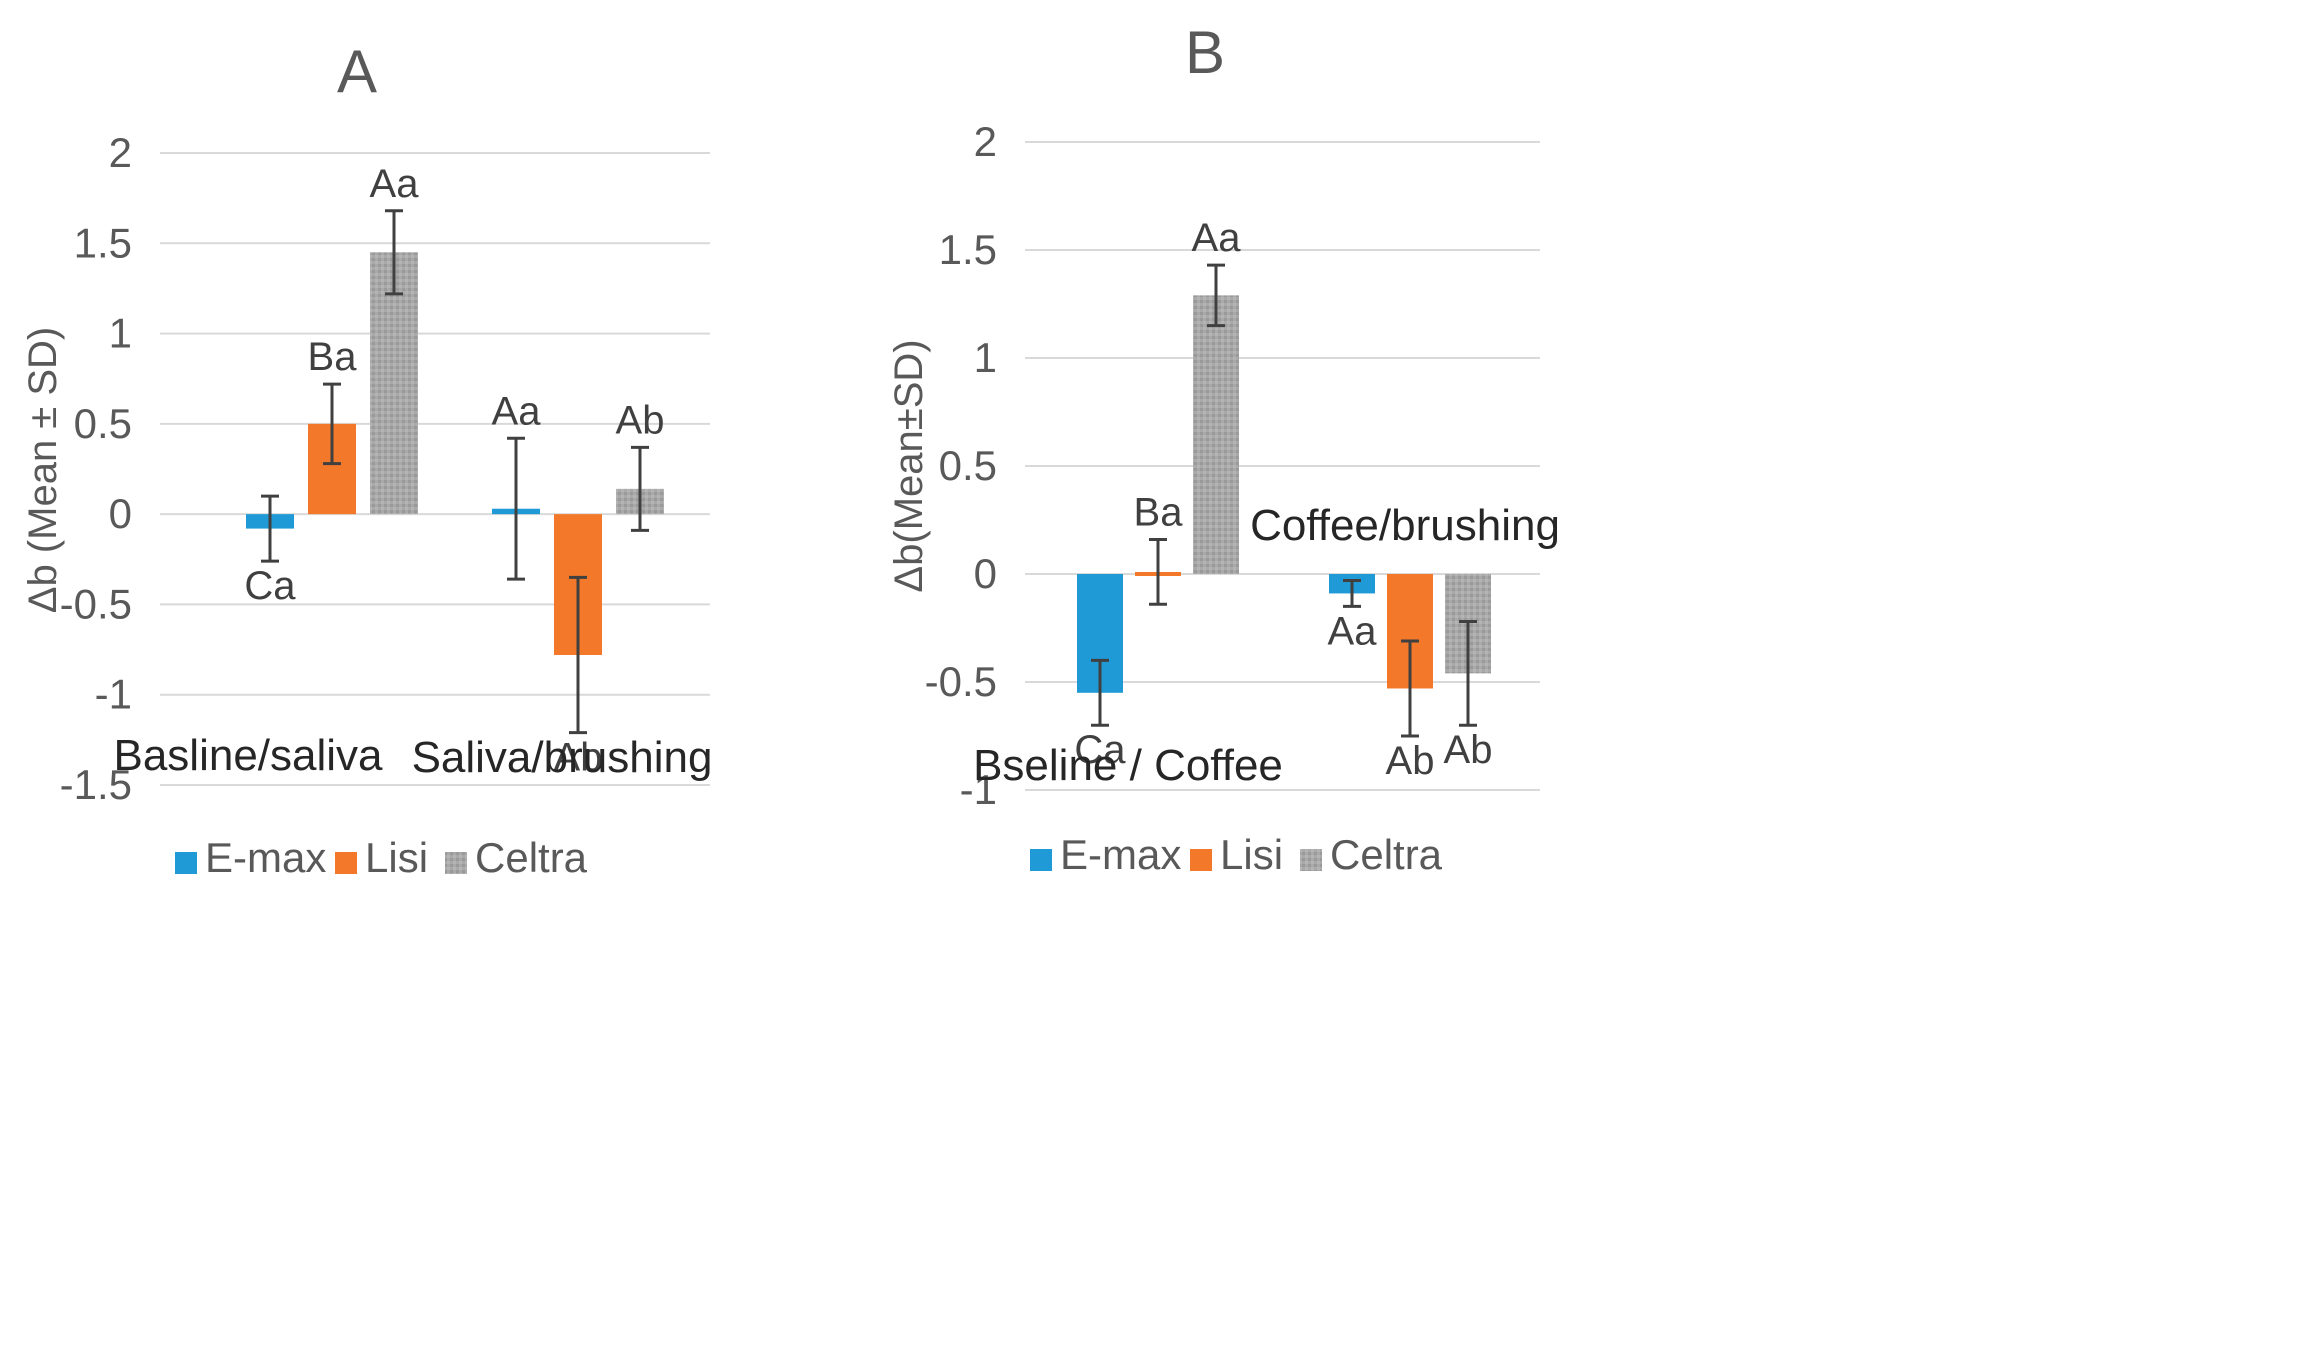 The width and height of the screenshot is (2313, 1350). Describe the element at coordinates (456, 863) in the screenshot. I see `panel-a-legend-swatch-celtra` at that location.